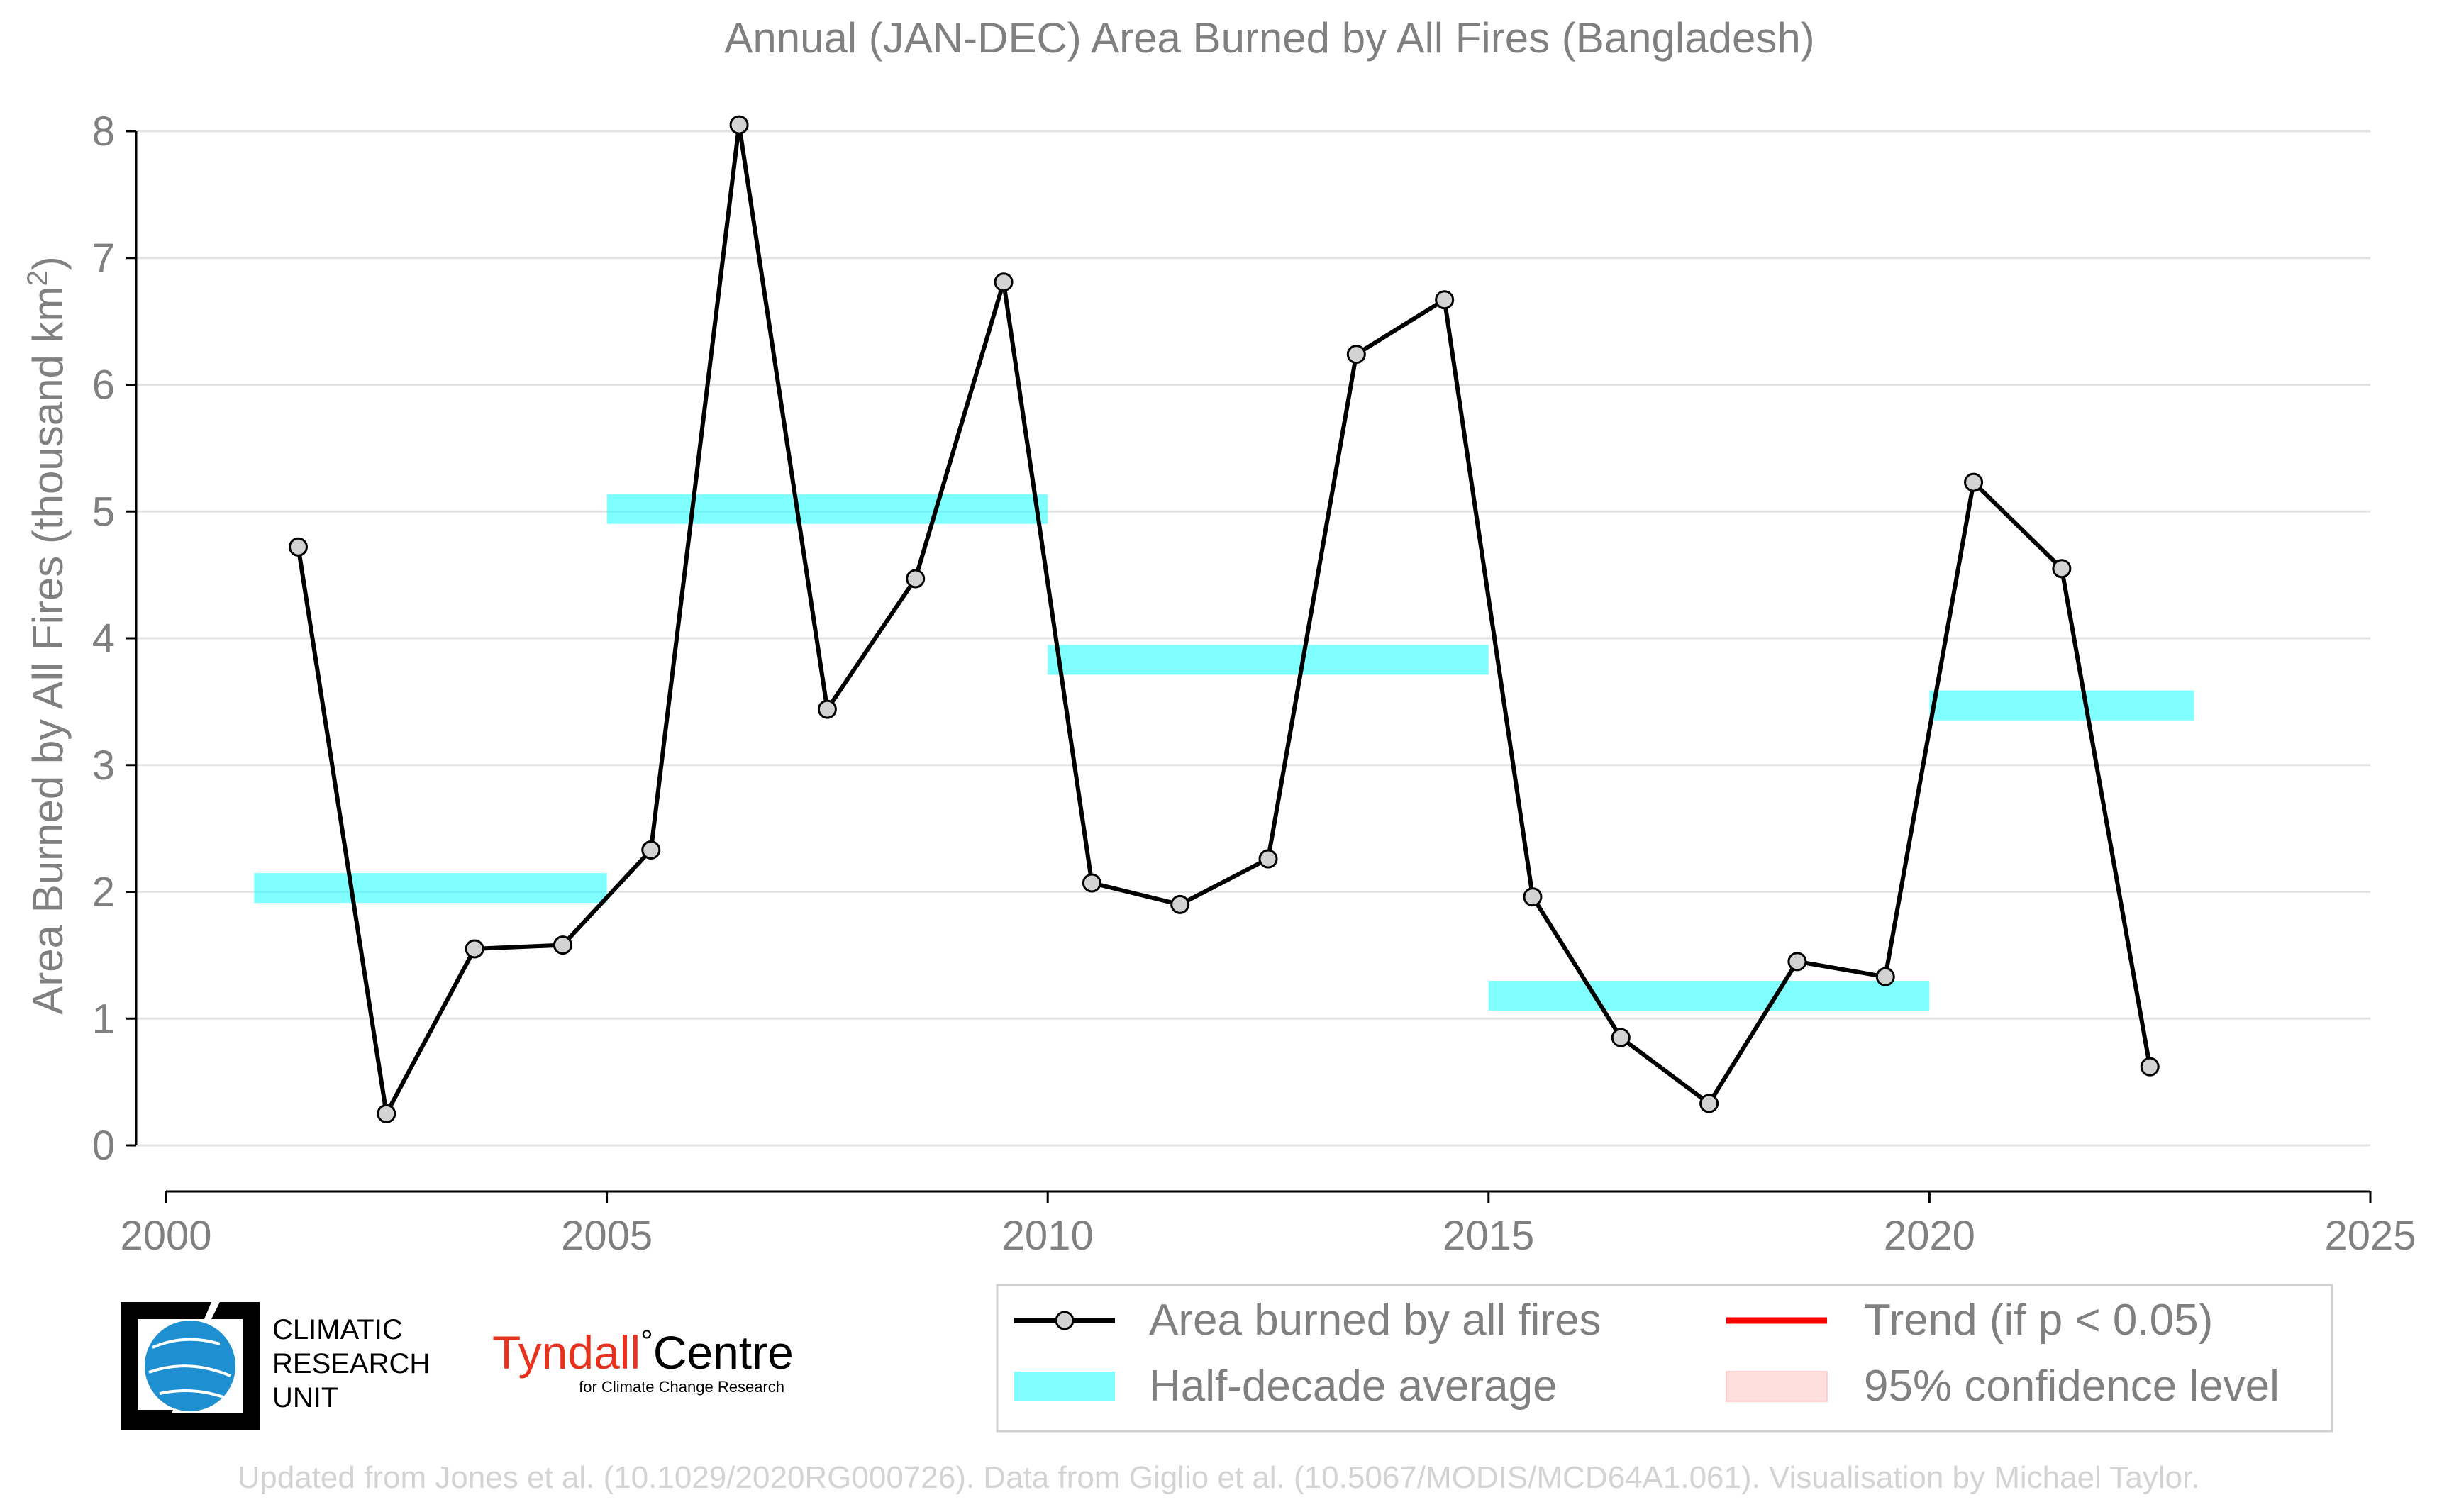 The width and height of the screenshot is (2437, 1512). I want to click on cru-logo-line1: CLIMATIC, so click(337, 1329).